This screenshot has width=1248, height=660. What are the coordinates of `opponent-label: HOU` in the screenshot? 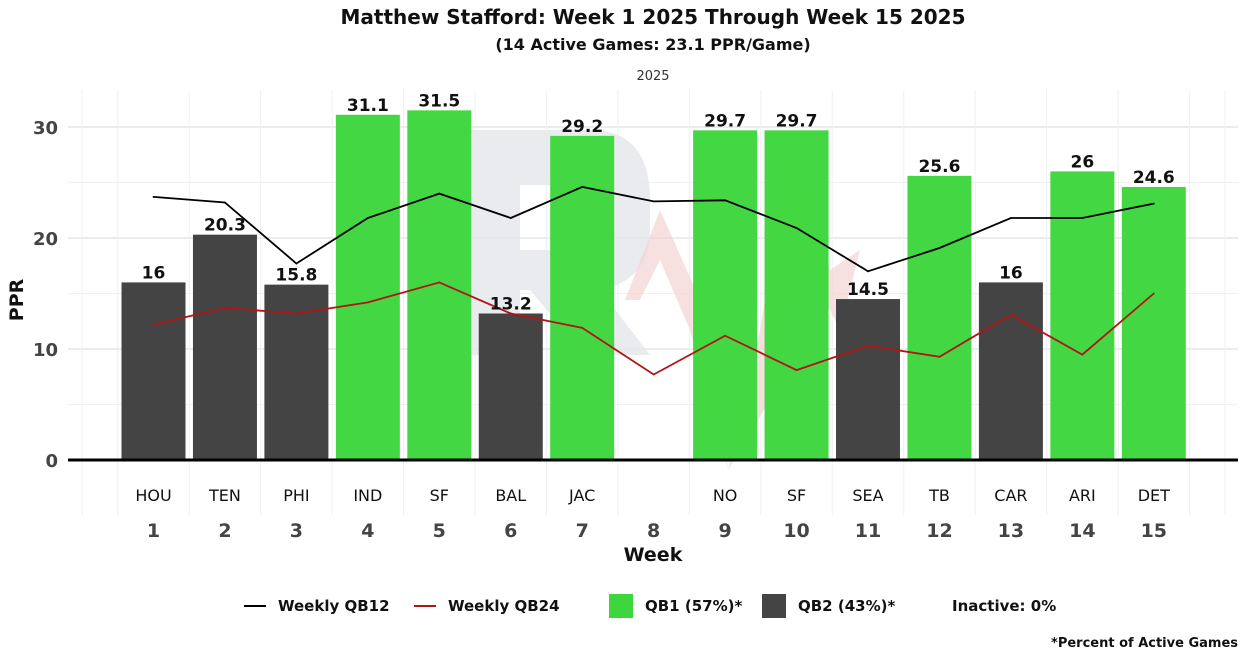 It's located at (153, 495).